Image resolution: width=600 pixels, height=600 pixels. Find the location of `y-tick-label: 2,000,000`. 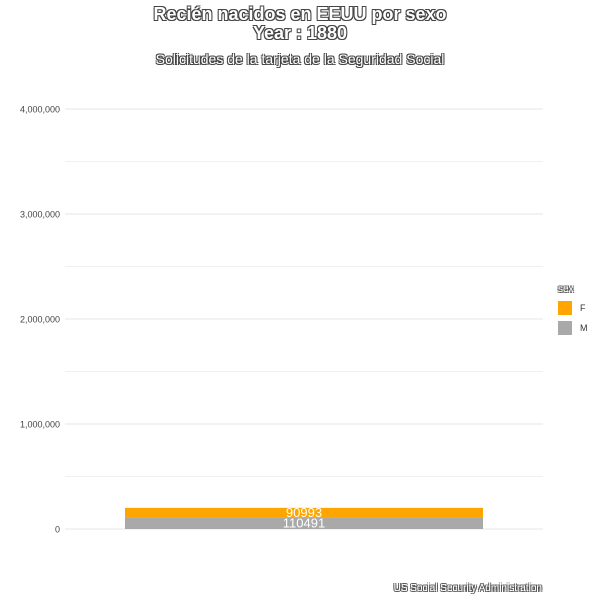

y-tick-label: 2,000,000 is located at coordinates (40, 320).